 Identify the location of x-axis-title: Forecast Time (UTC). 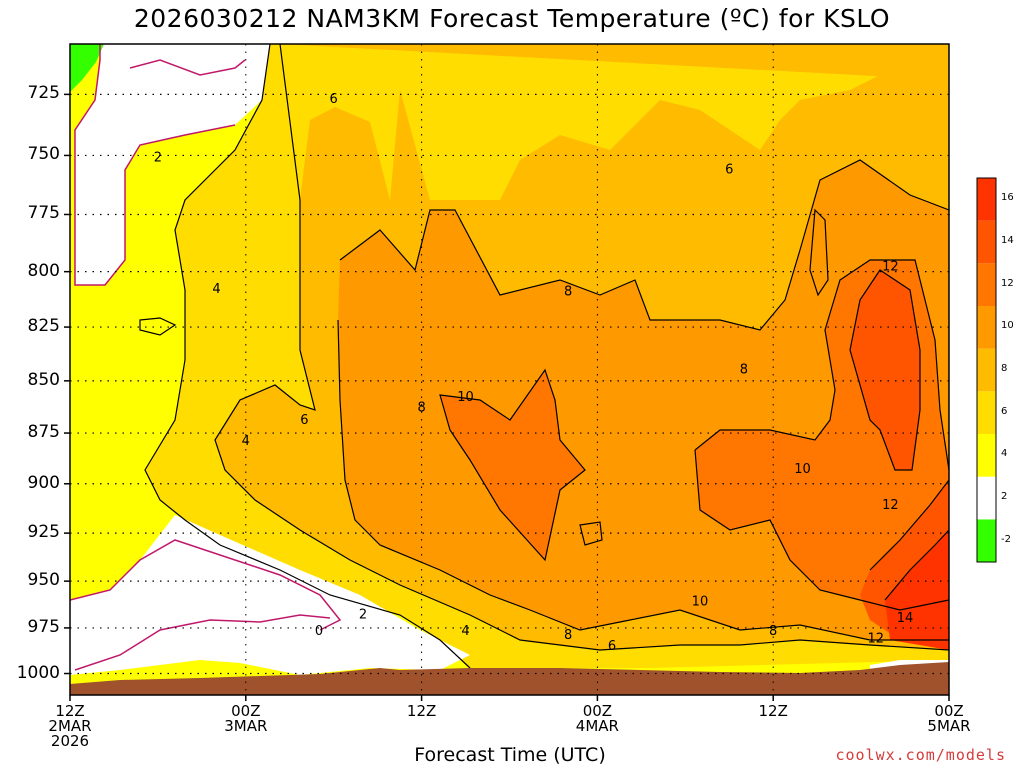
(510, 755).